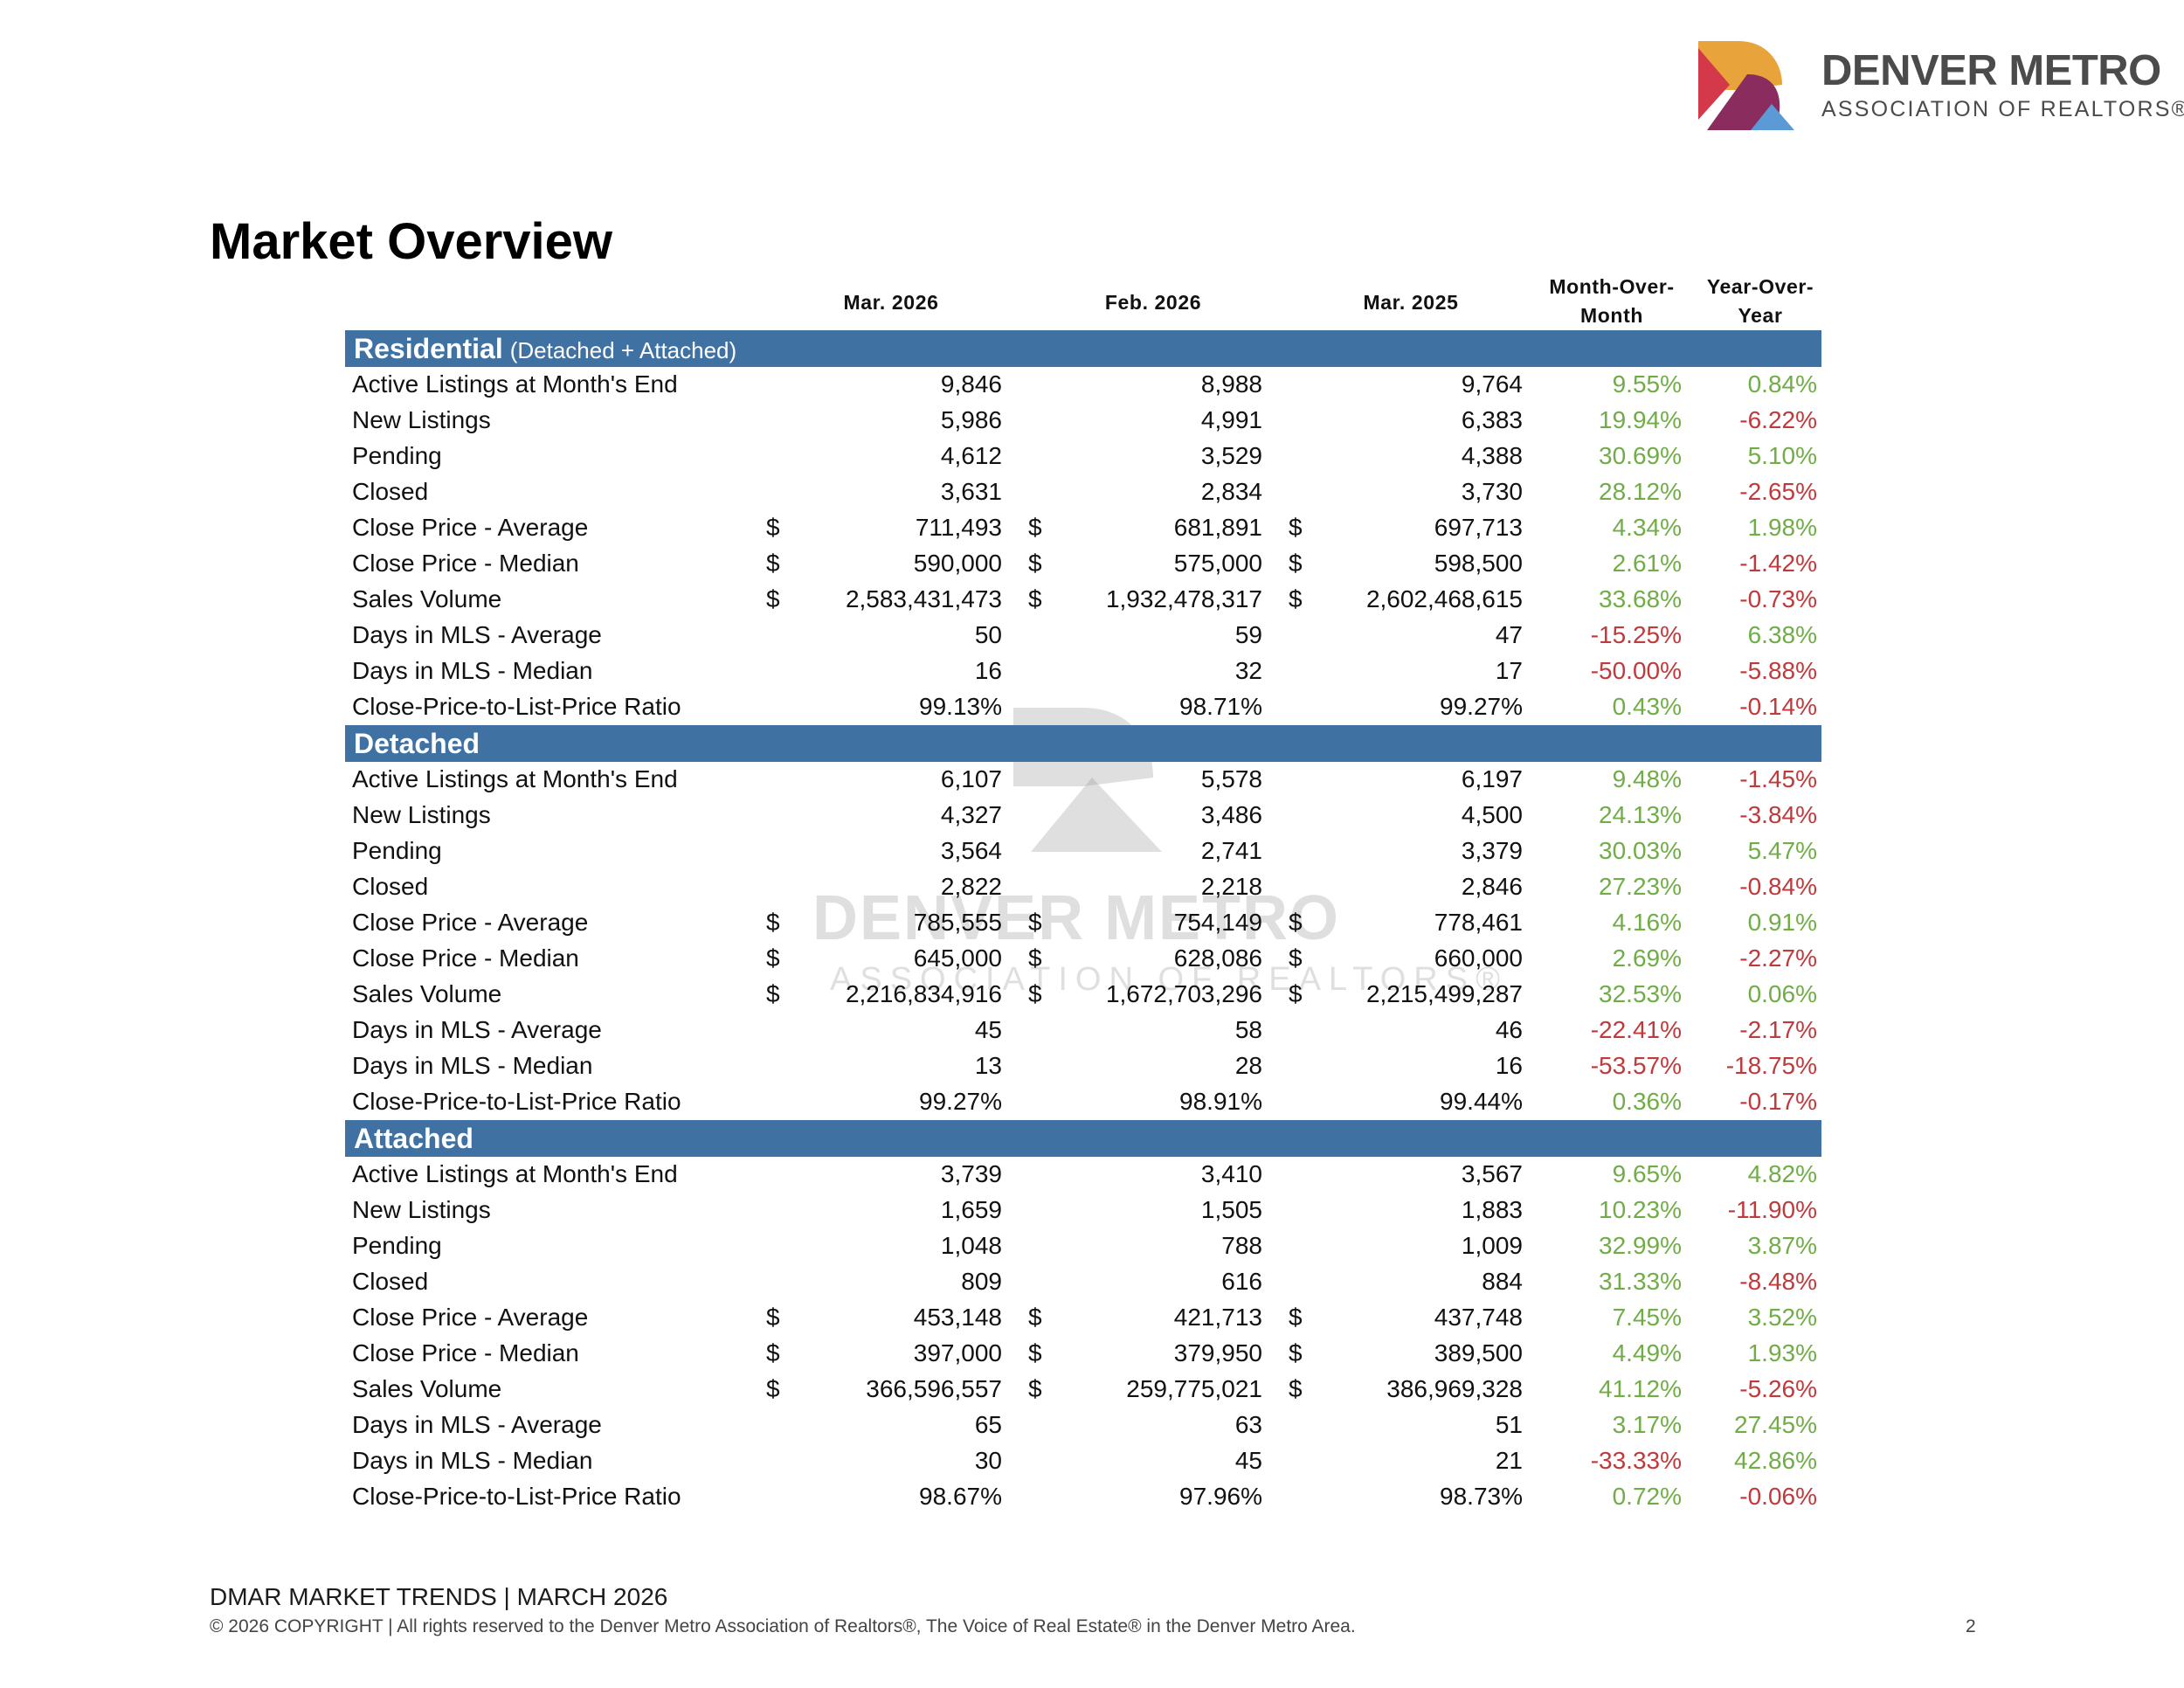 This screenshot has height=1688, width=2184. I want to click on month-over-month-change: 41.12%, so click(1640, 1388).